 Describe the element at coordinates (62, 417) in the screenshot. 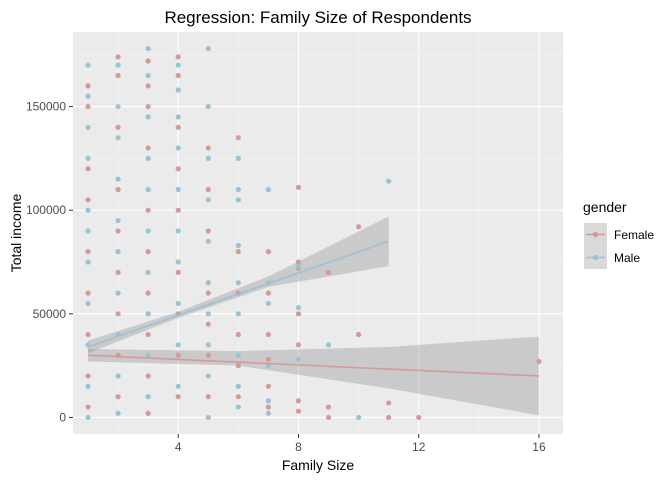

I see `y-tick-label: 0` at that location.